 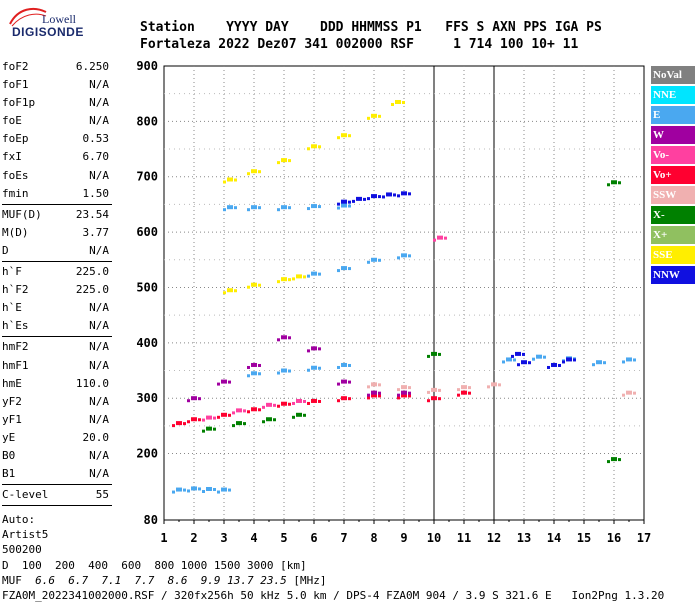 What do you see at coordinates (673, 75) in the screenshot?
I see `legend-item: NoVal` at bounding box center [673, 75].